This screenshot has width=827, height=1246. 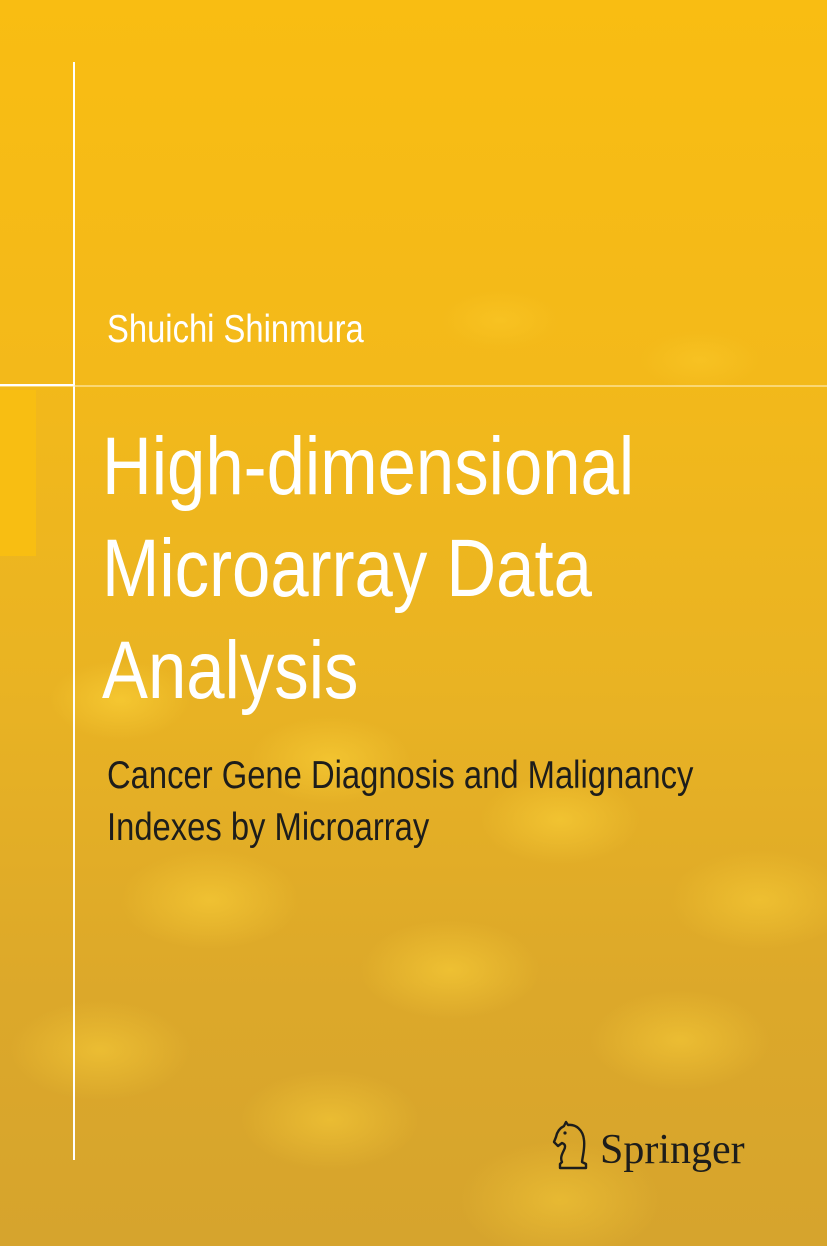 I want to click on subtitle-line: Cancer Gene Diagnosis and Malignancy, so click(x=400, y=775).